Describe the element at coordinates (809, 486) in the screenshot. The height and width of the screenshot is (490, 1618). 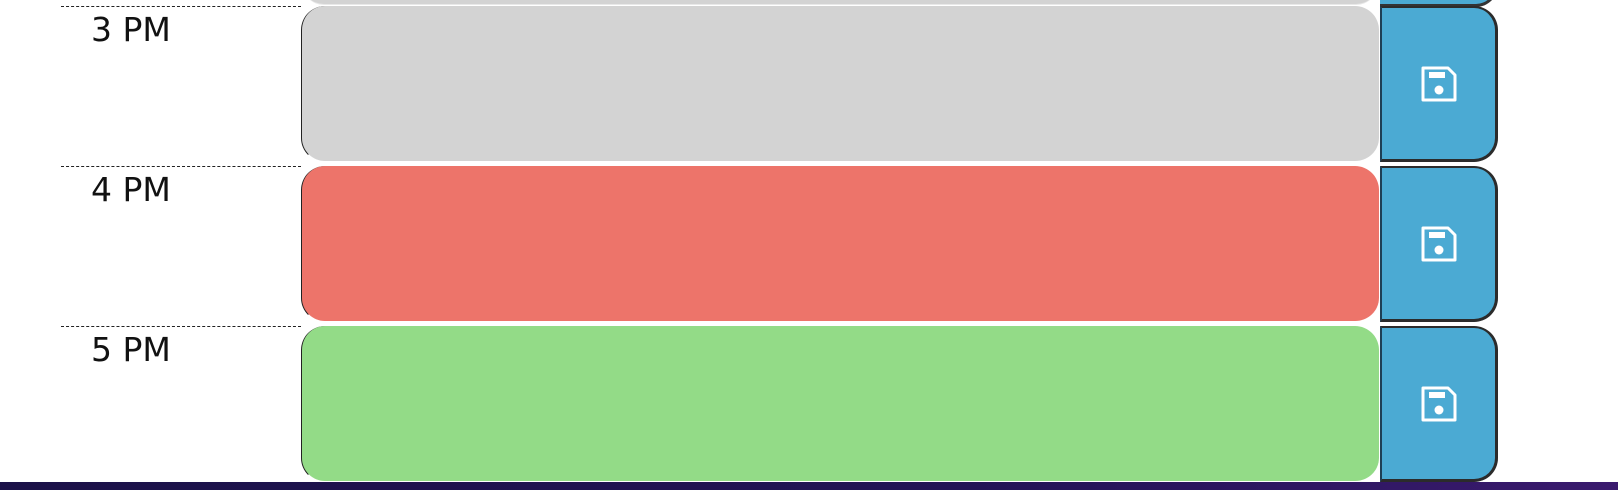
I see `footer-bar` at that location.